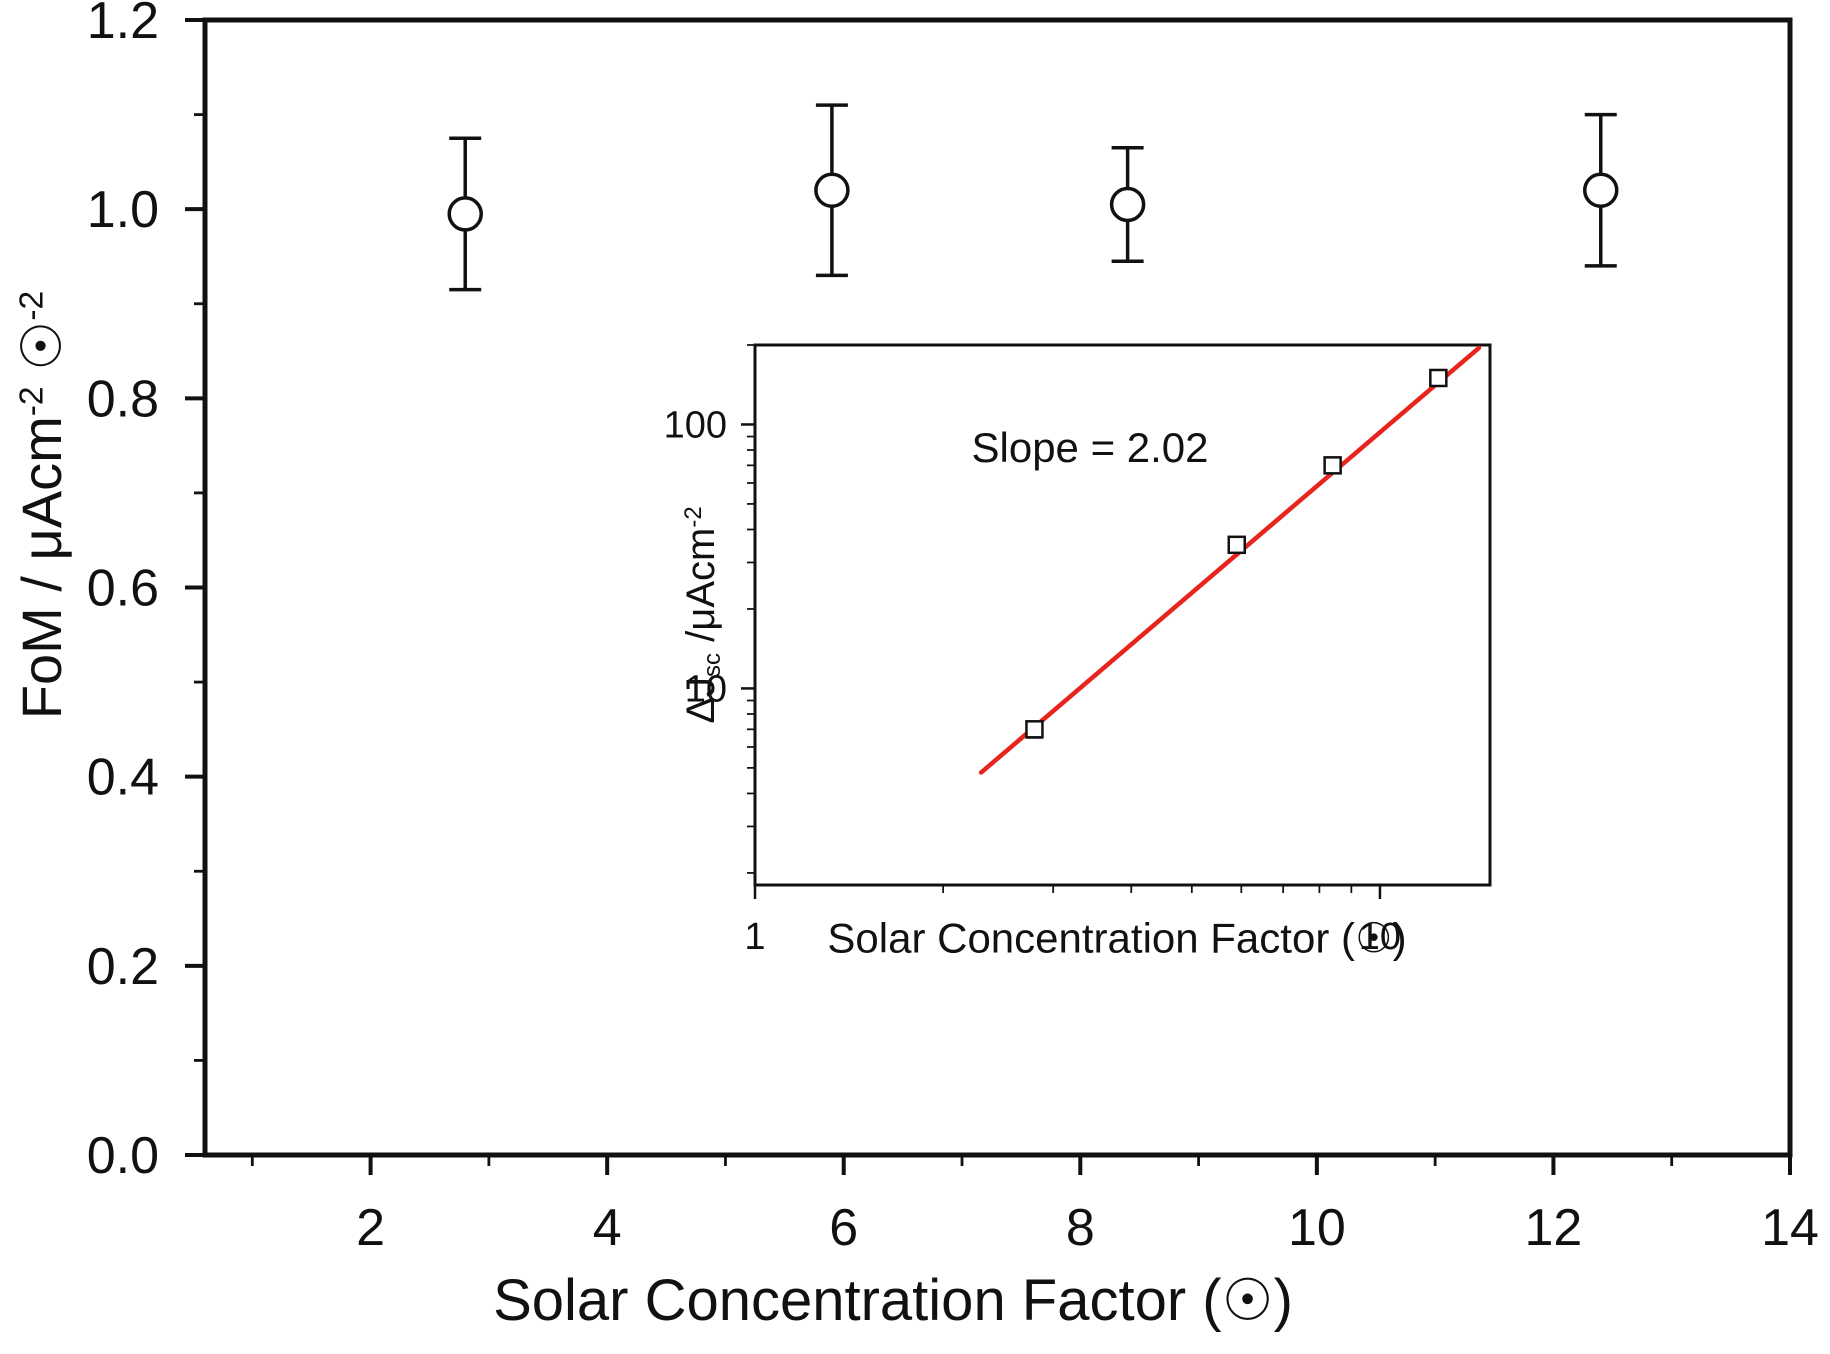  What do you see at coordinates (123, 589) in the screenshot?
I see `y-tick-label: 0.6` at bounding box center [123, 589].